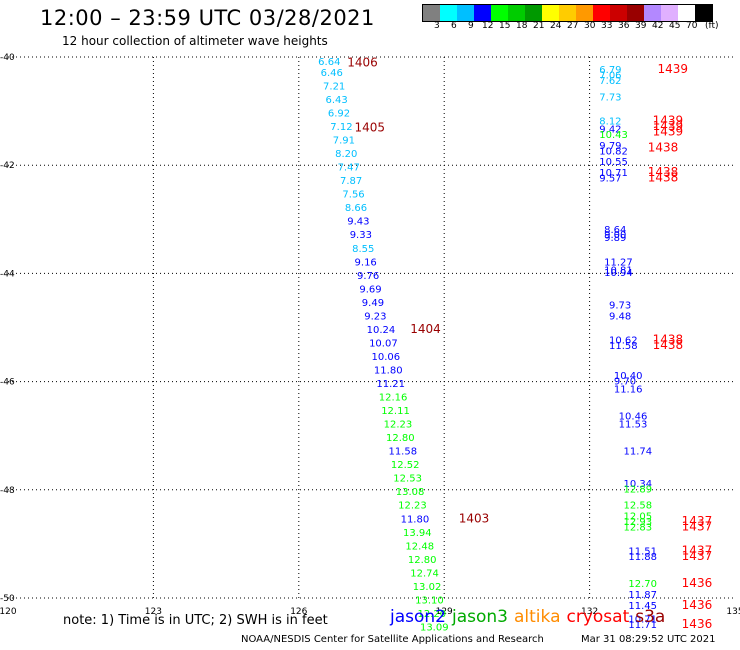 This screenshot has width=740, height=650. What do you see at coordinates (361, 235) in the screenshot?
I see `wave-height-point: 9.33` at bounding box center [361, 235].